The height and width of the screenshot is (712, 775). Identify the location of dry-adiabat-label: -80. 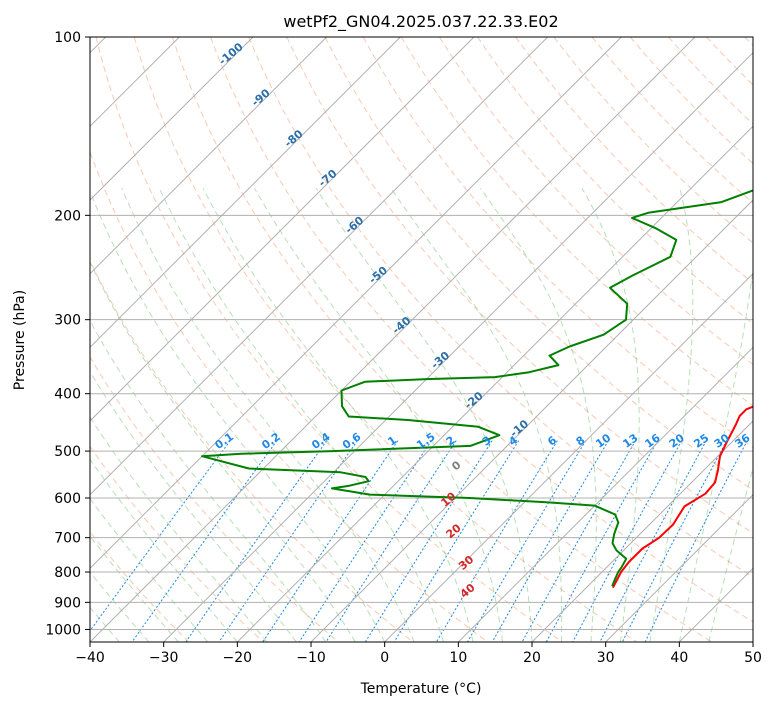
(294, 138).